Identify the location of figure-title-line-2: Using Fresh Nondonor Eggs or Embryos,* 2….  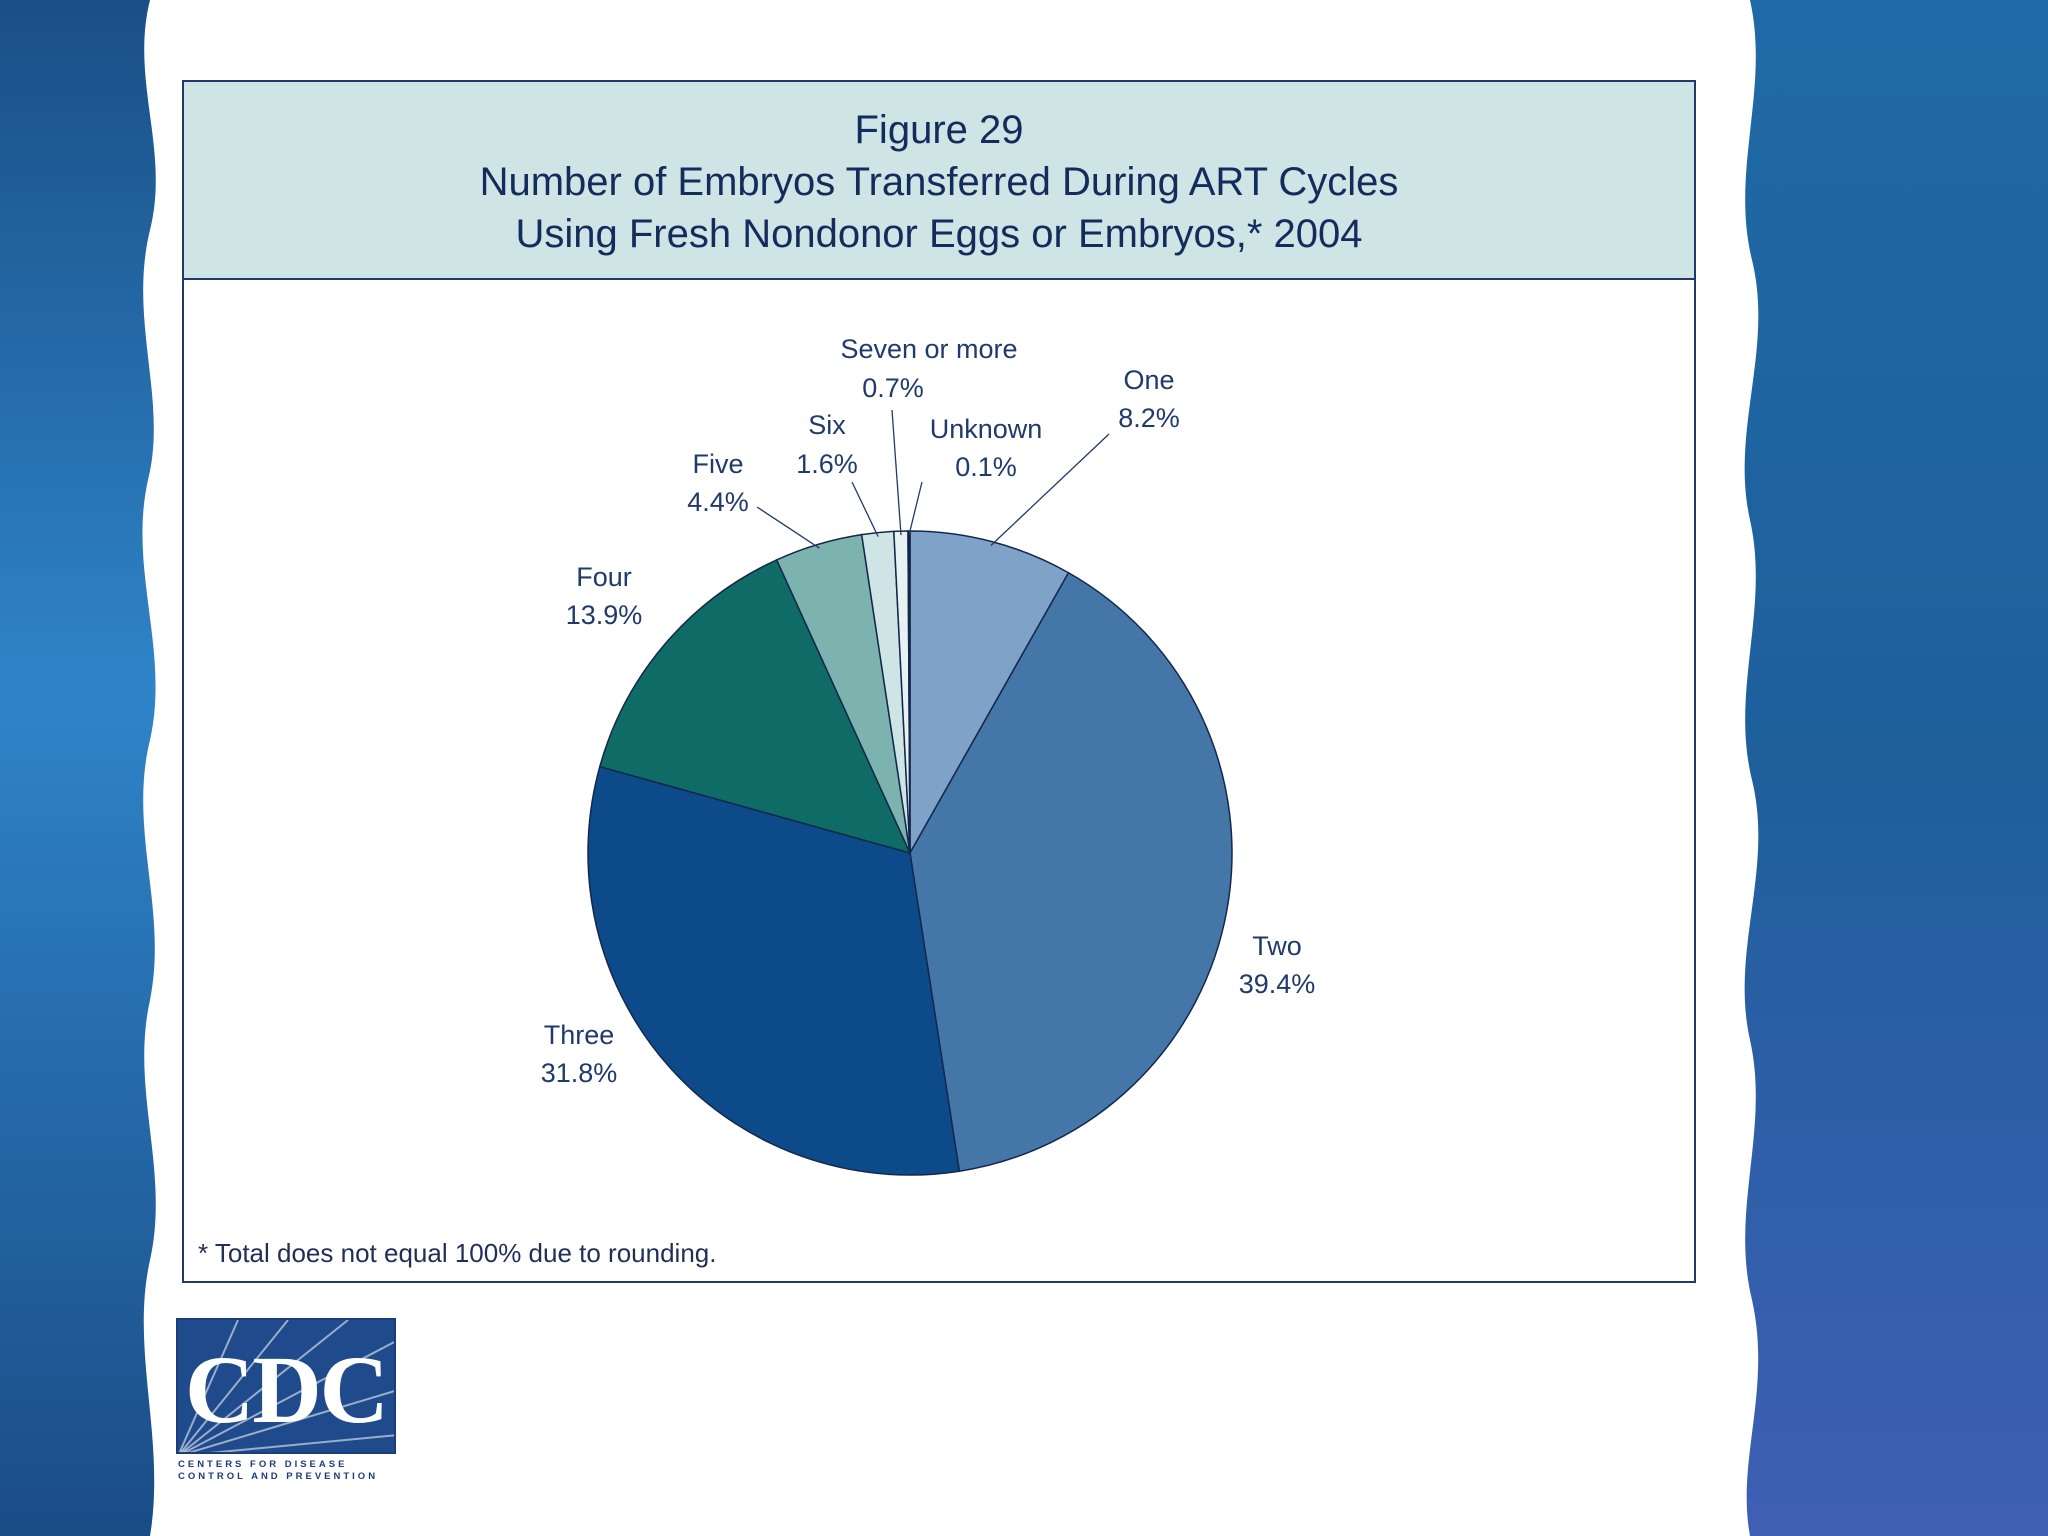
(939, 234).